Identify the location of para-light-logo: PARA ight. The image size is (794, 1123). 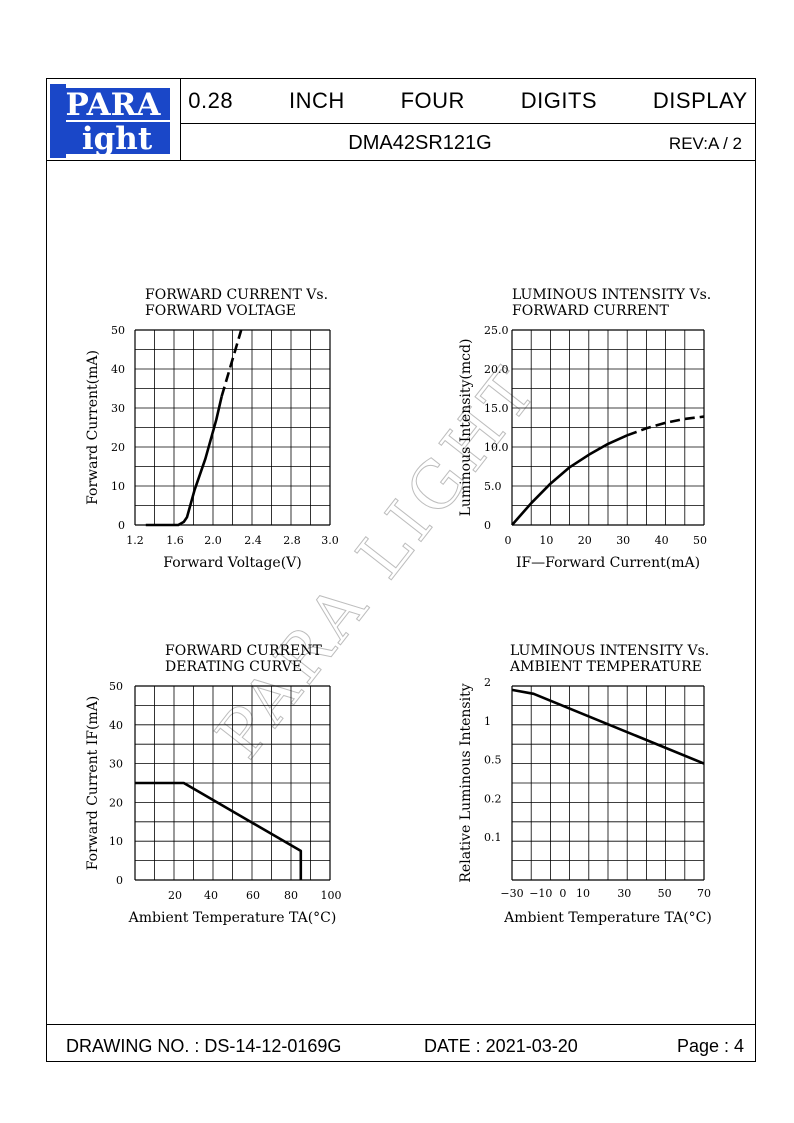
(110, 121).